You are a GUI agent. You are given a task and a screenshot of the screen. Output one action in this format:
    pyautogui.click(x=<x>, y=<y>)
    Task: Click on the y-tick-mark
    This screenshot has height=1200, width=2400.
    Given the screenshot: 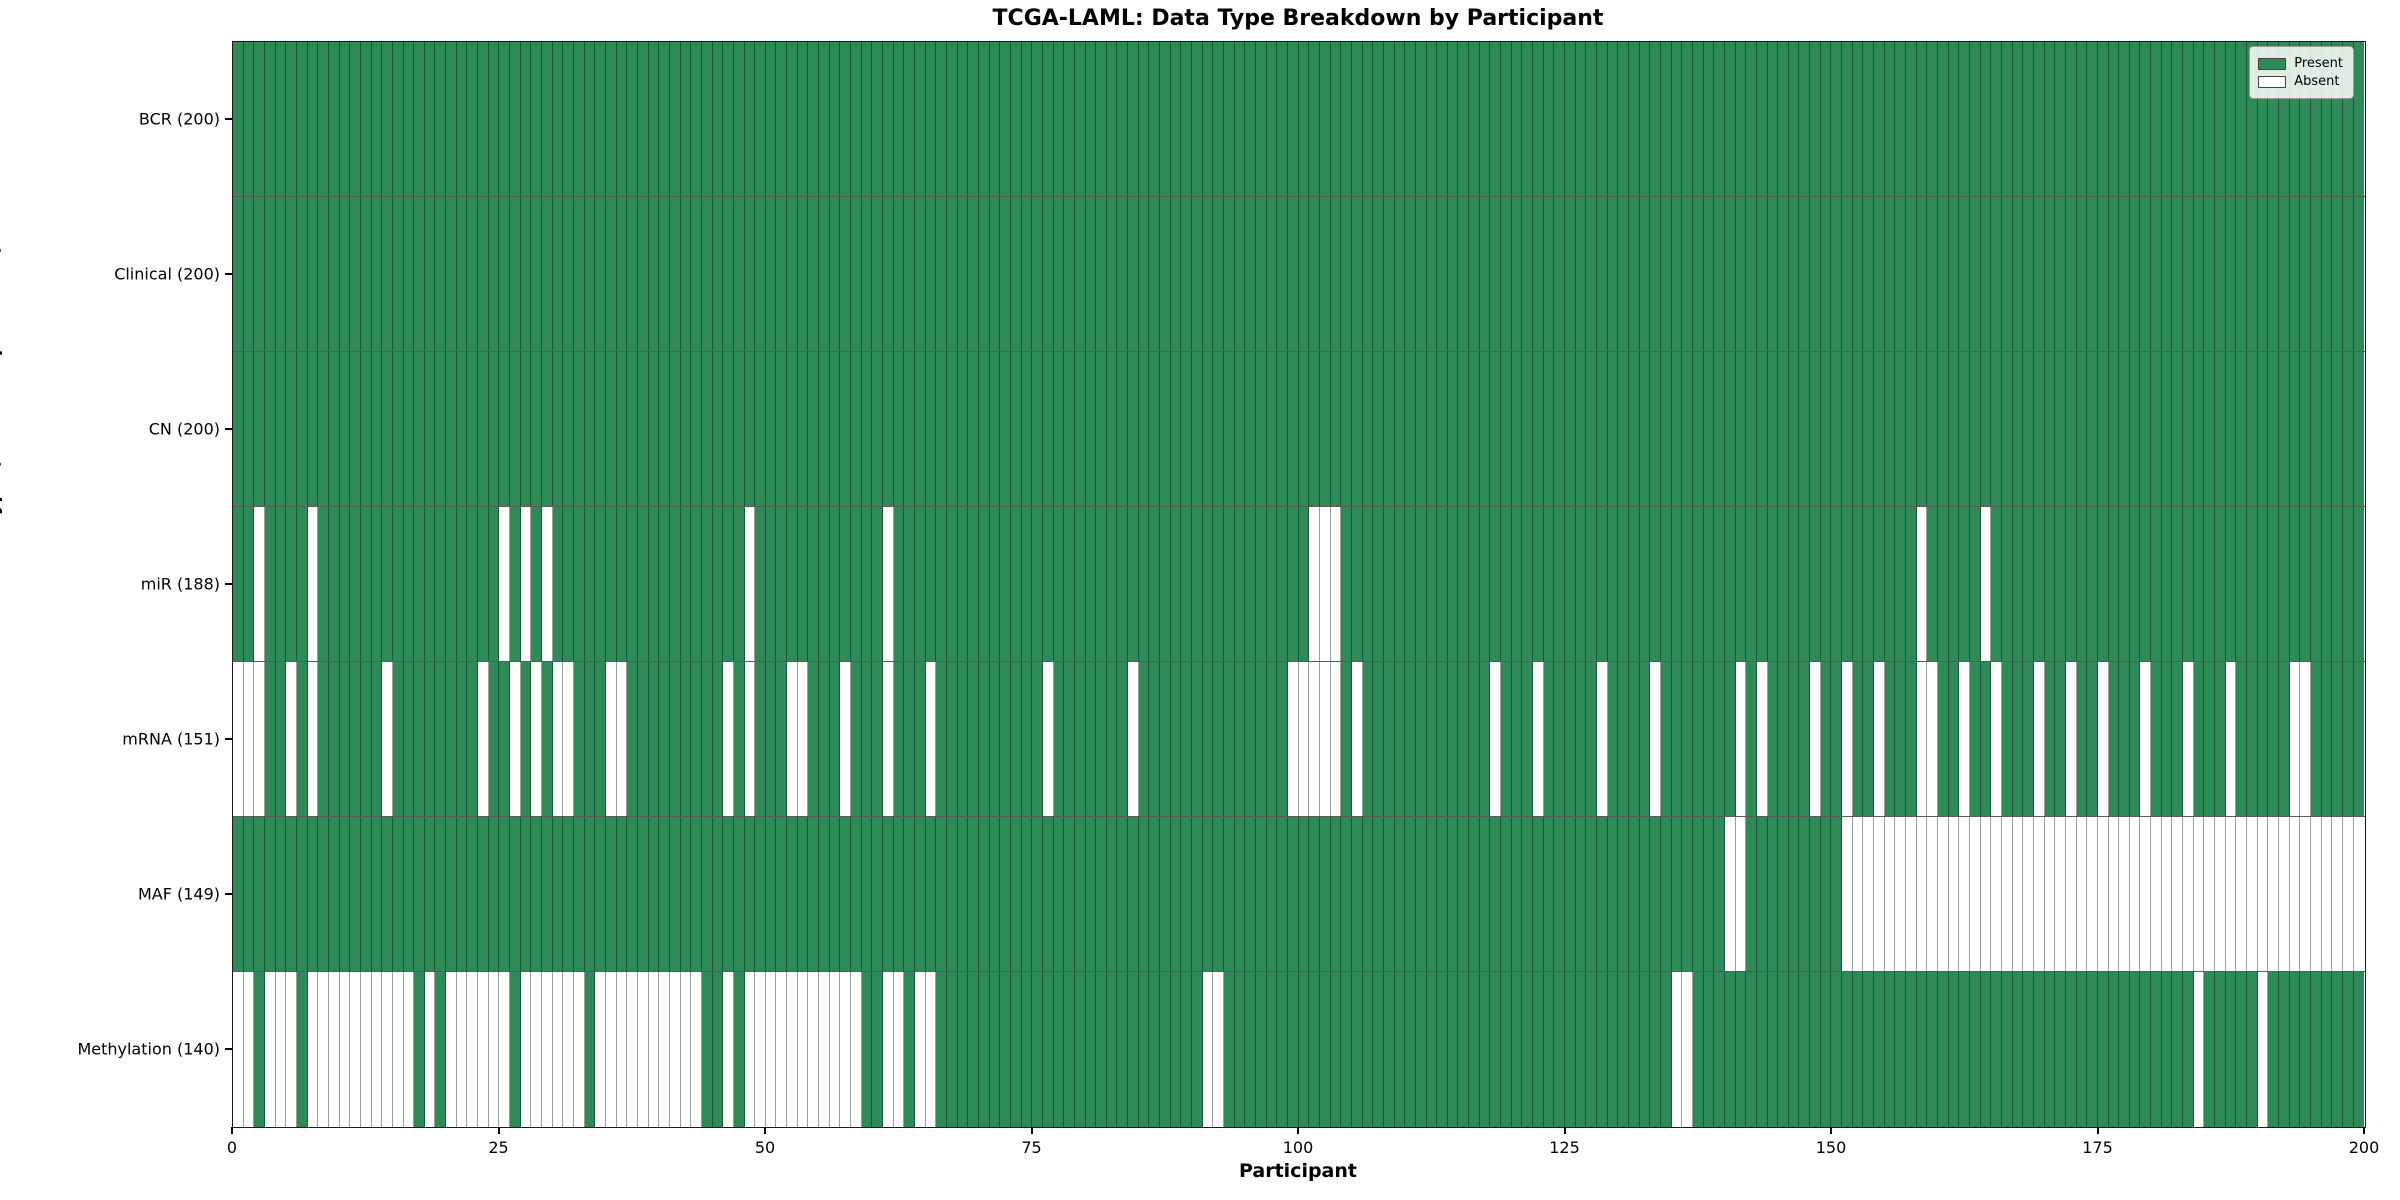 What is the action you would take?
    pyautogui.click(x=228, y=273)
    